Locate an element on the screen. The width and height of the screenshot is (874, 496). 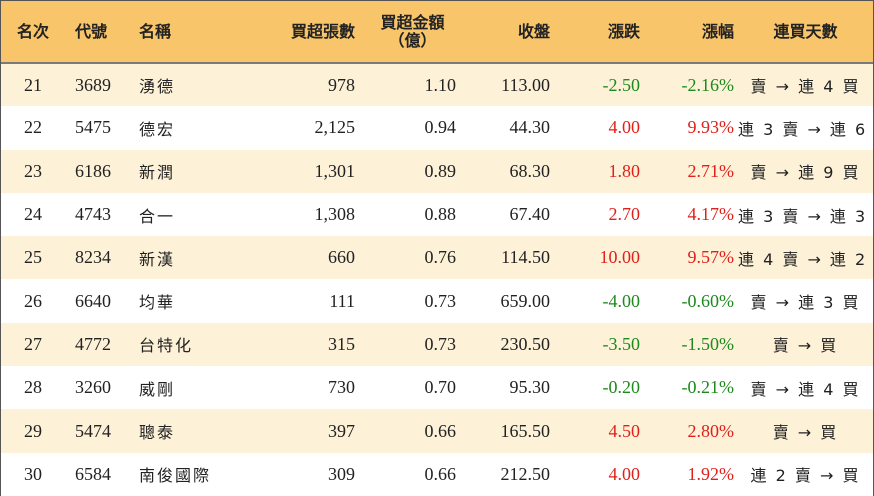
cell-stock-name: 威剛 is located at coordinates (157, 389).